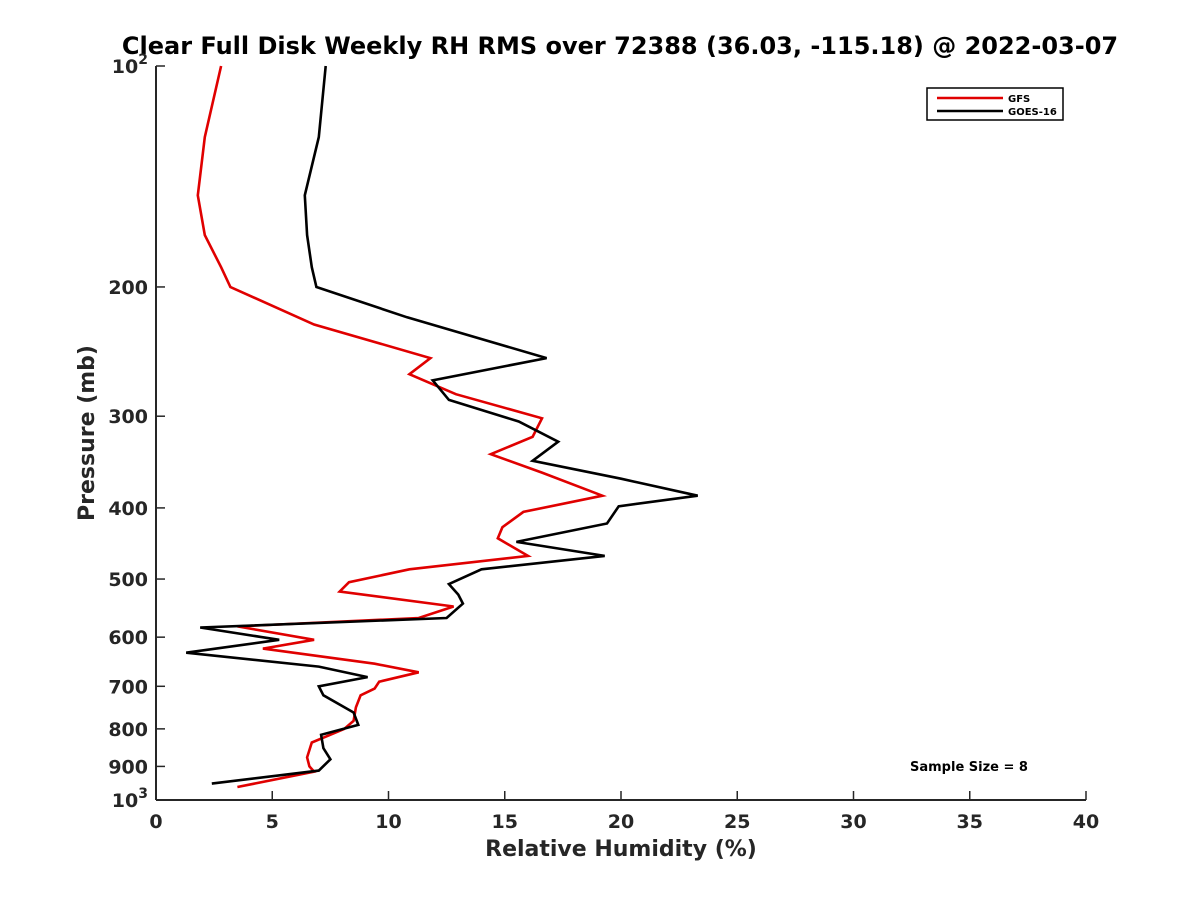  I want to click on x-tick-label: 10, so click(388, 822).